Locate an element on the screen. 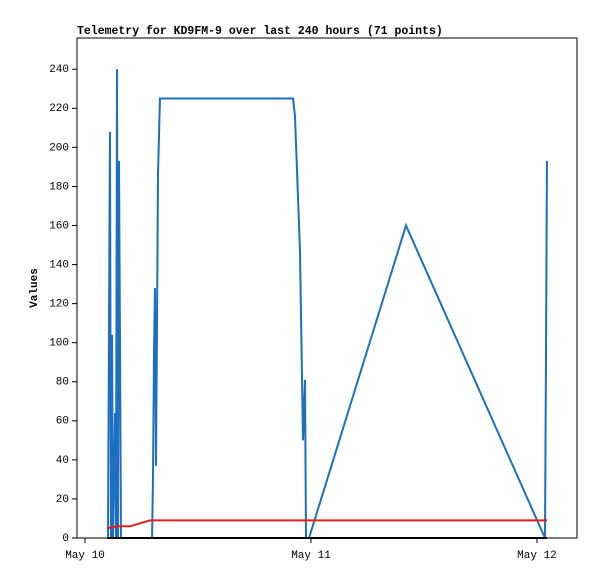 Image resolution: width=597 pixels, height=579 pixels. x-tick-label: May 10 is located at coordinates (85, 556).